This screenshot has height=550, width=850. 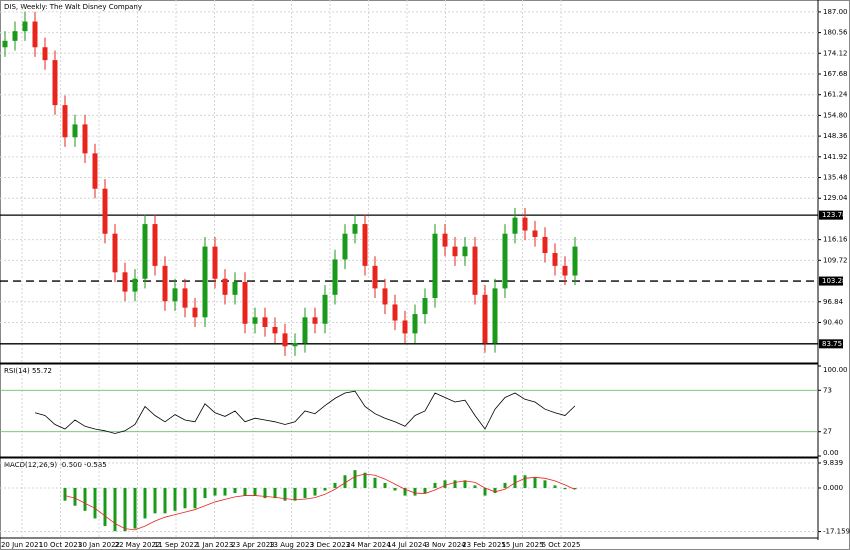 What do you see at coordinates (835, 260) in the screenshot?
I see `y-tick-label: 109.72` at bounding box center [835, 260].